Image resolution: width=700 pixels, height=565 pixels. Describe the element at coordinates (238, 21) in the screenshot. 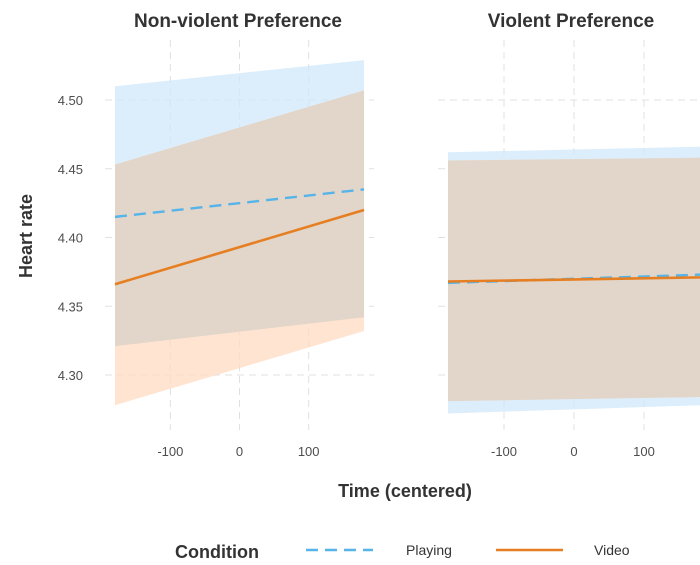

I see `panel-title-non-violent: Non-violent Preference` at that location.